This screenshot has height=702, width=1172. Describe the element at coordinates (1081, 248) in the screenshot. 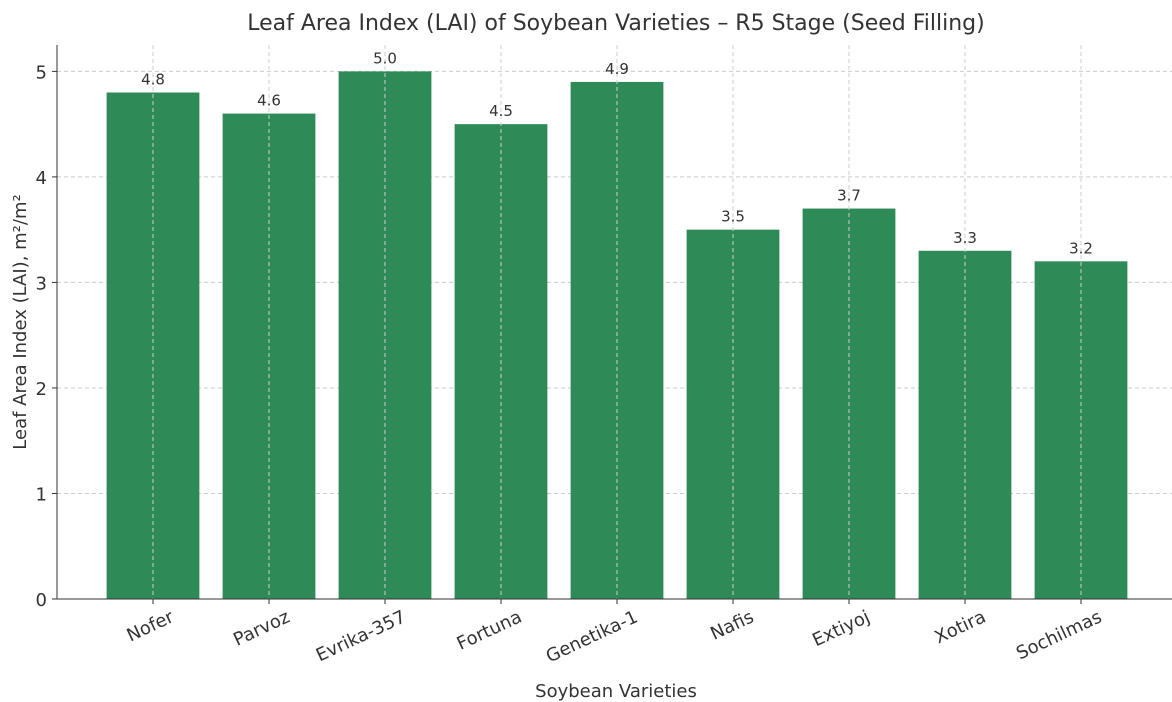

I see `value-label: 3.2` at that location.